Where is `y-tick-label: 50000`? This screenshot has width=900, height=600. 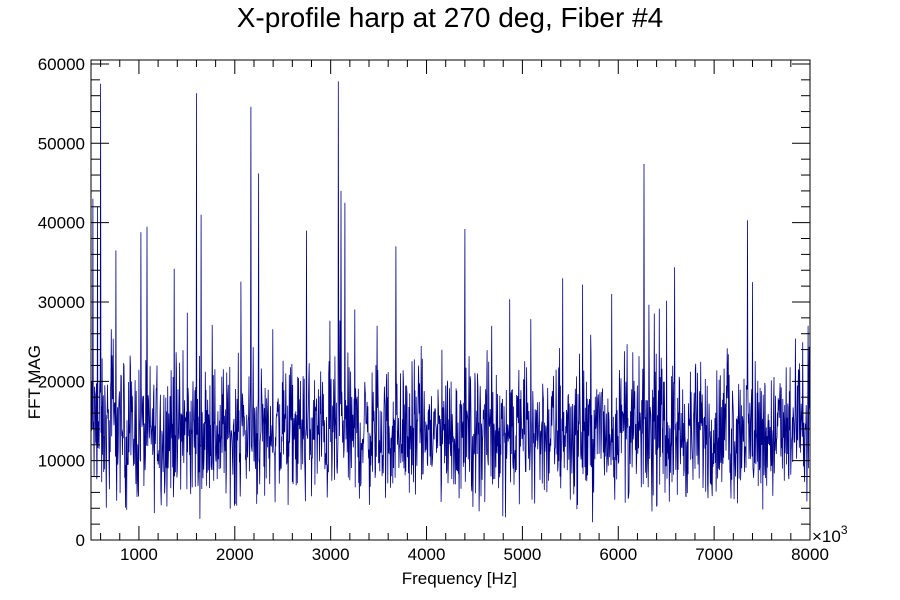 y-tick-label: 50000 is located at coordinates (61, 143).